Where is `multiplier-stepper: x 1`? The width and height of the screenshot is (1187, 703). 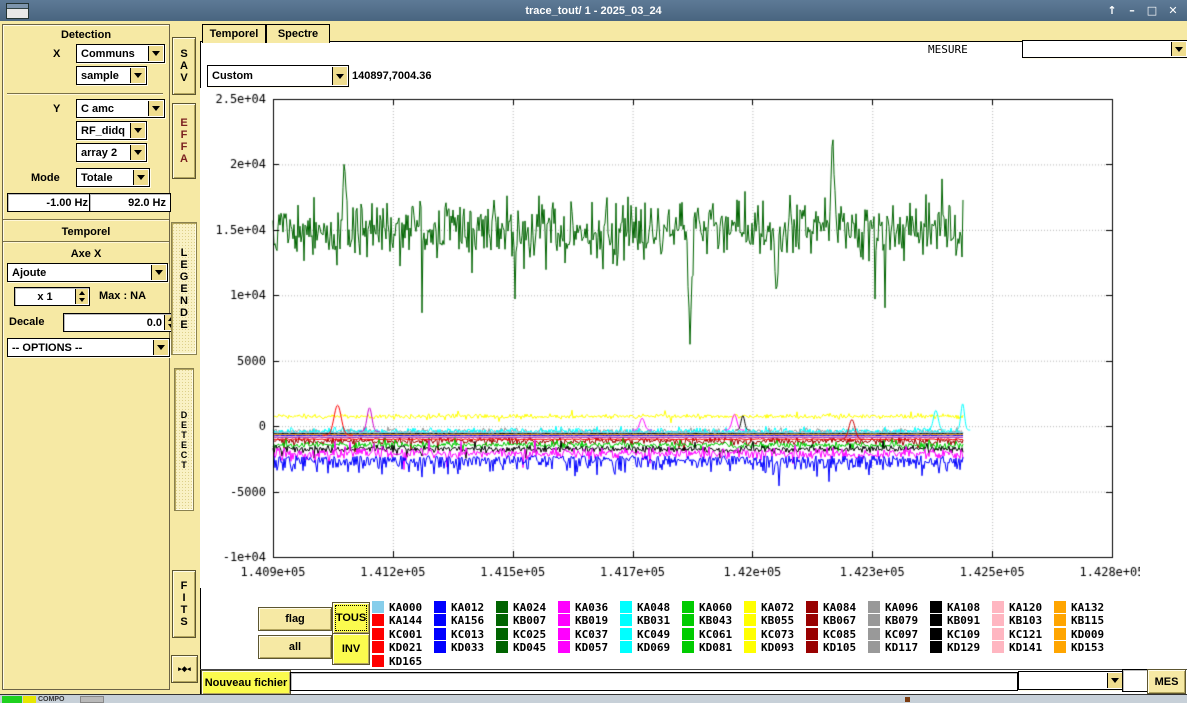
multiplier-stepper: x 1 is located at coordinates (52, 296).